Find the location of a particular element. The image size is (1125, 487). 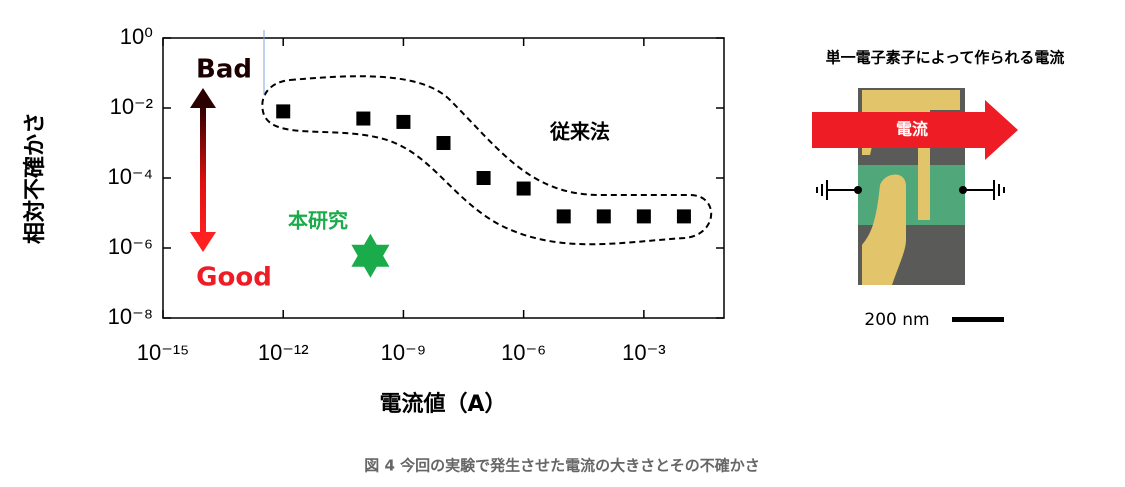

y-axis-label: 相対不確かさ is located at coordinates (35, 178).